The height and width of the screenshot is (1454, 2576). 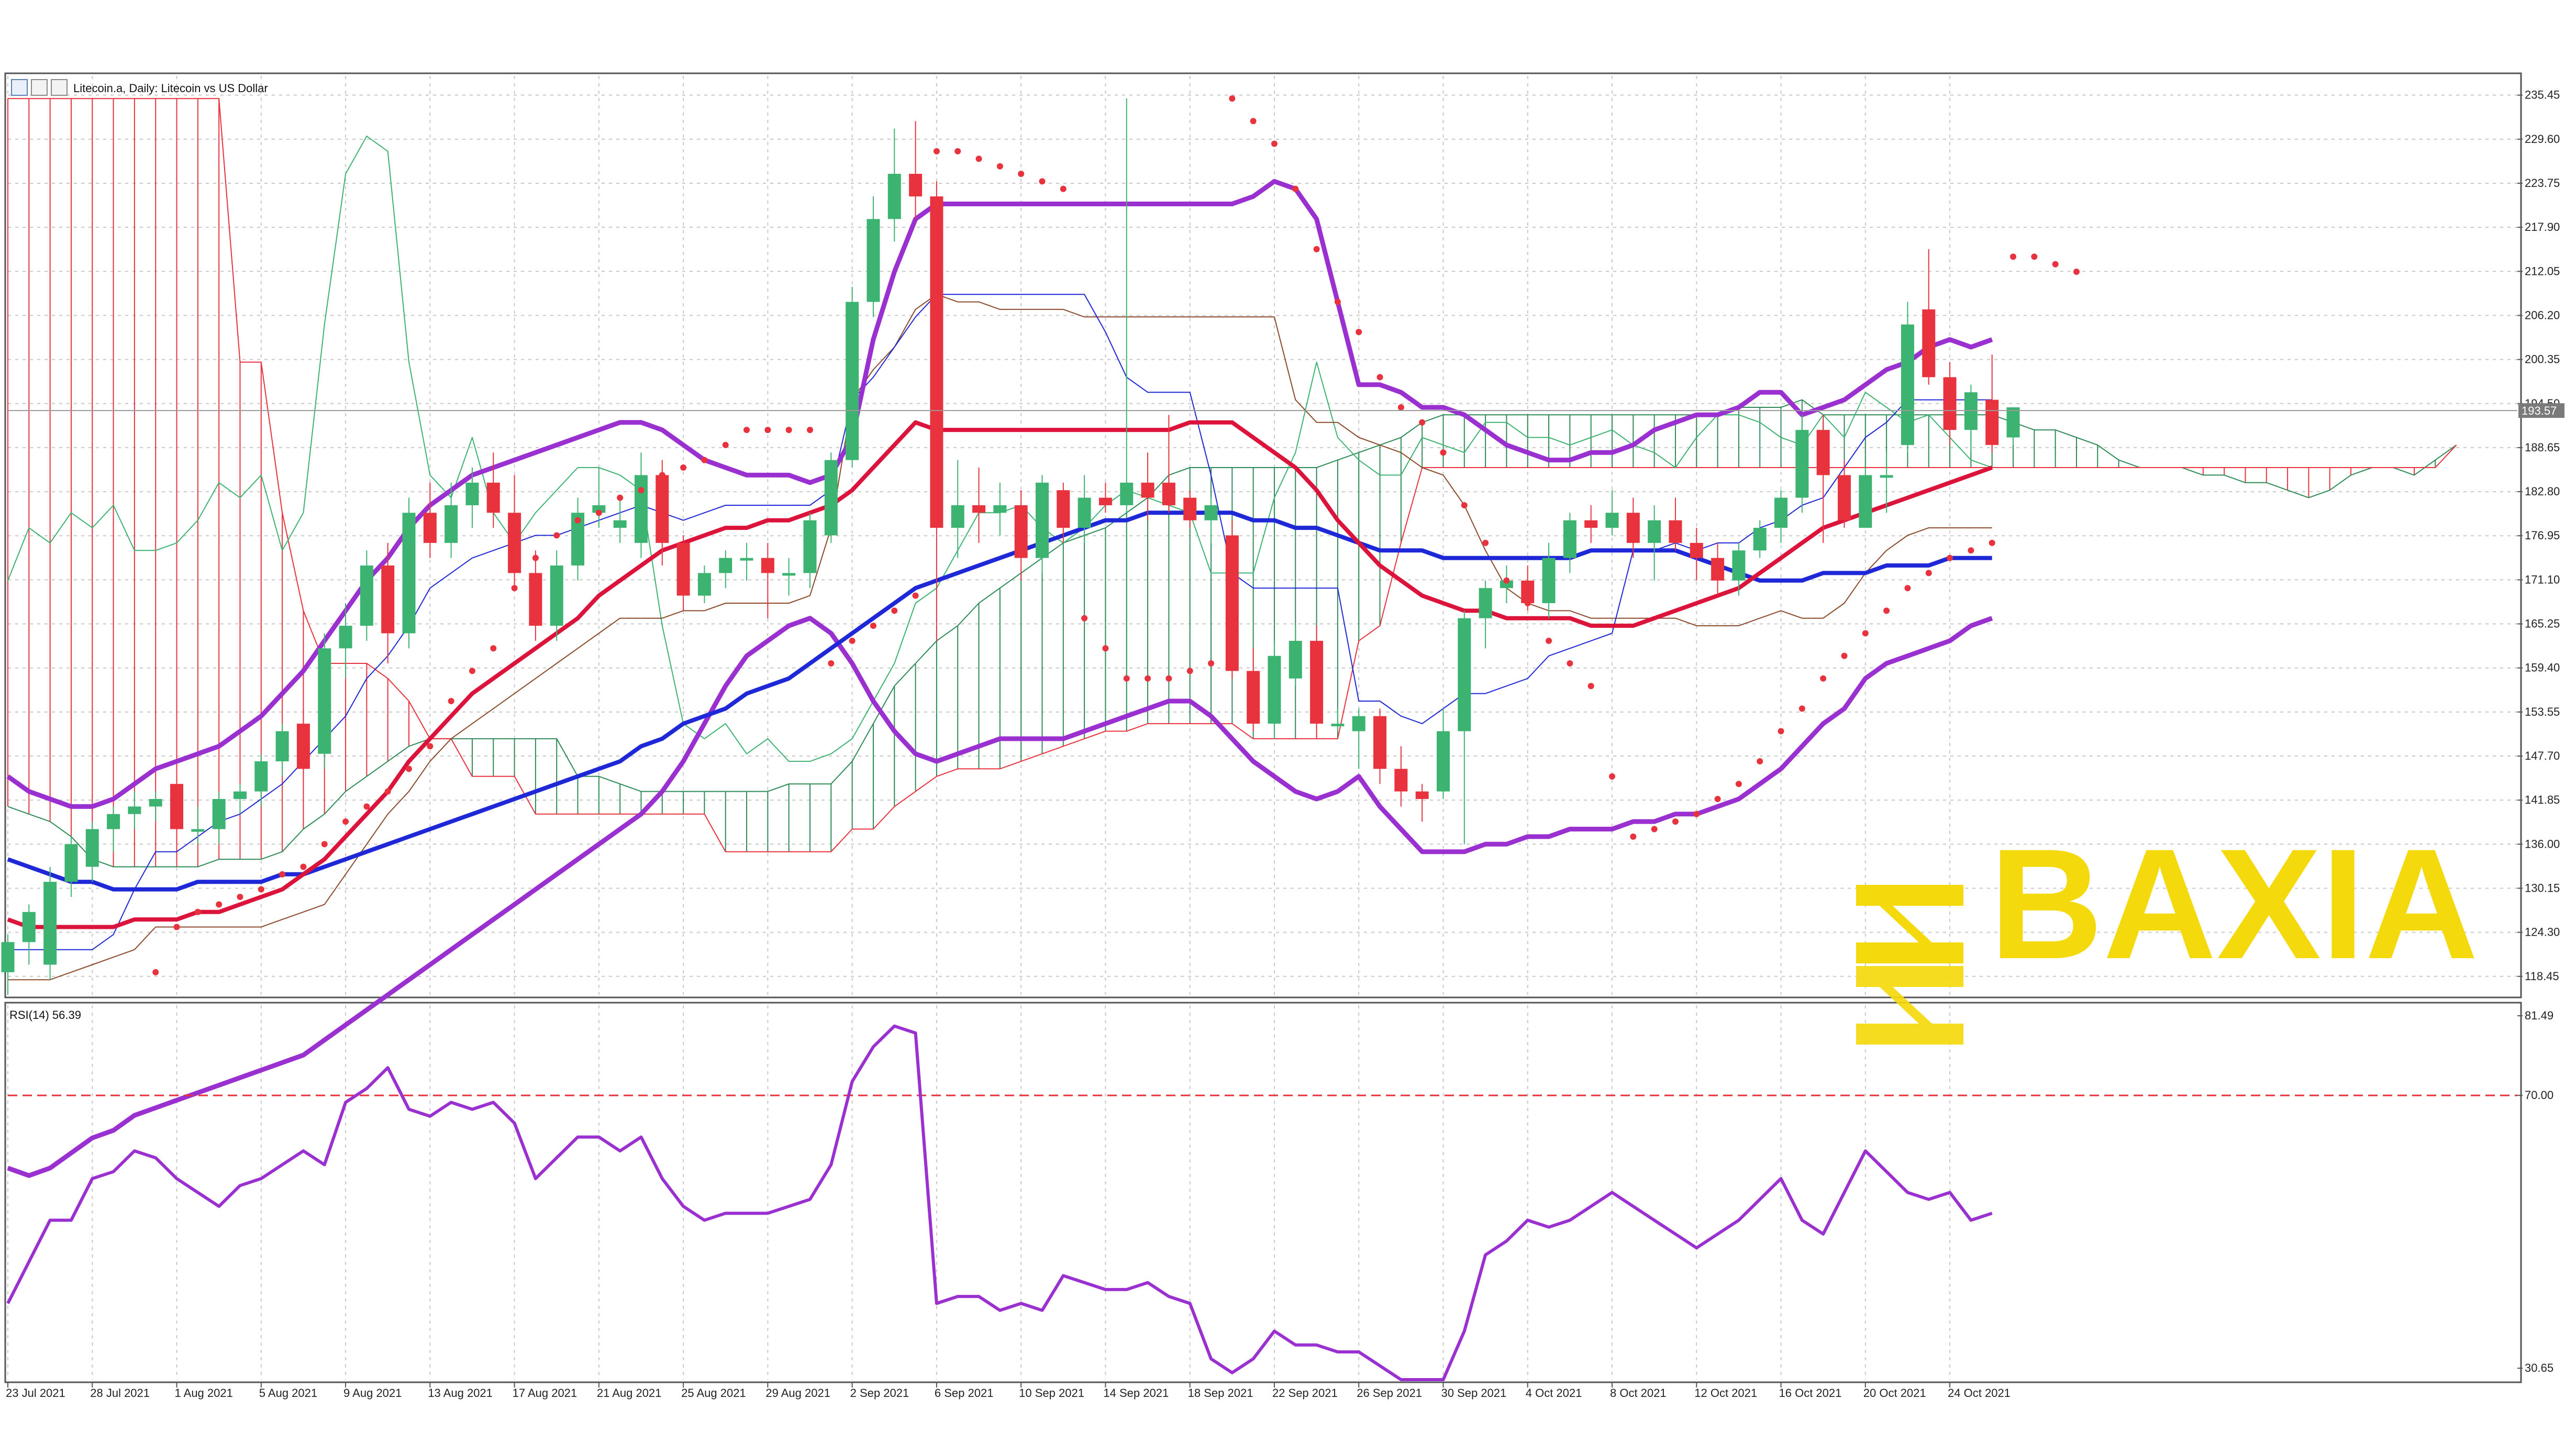 What do you see at coordinates (372, 1393) in the screenshot?
I see `date-tick-label: 9 Aug 2021` at bounding box center [372, 1393].